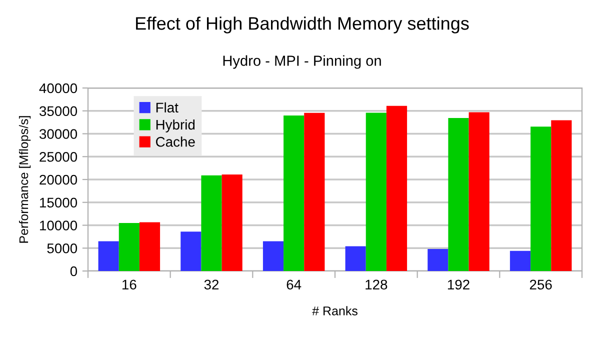  I want to click on chart-title: Effect of High Bandwidth Memory settings, so click(302, 25).